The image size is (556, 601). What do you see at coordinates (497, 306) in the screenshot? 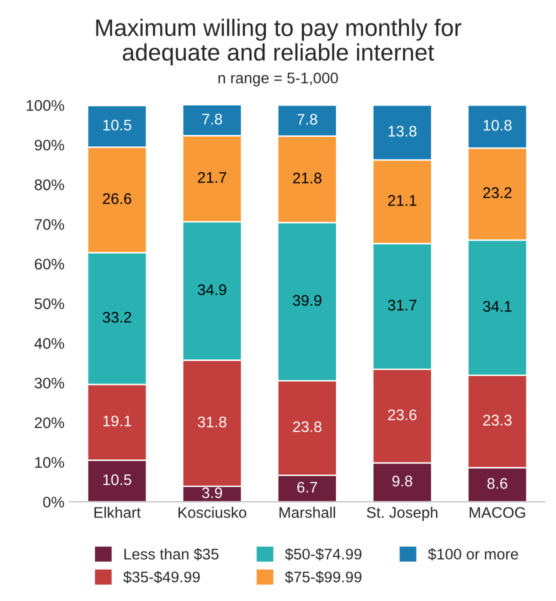
I see `data-label: 34.1` at bounding box center [497, 306].